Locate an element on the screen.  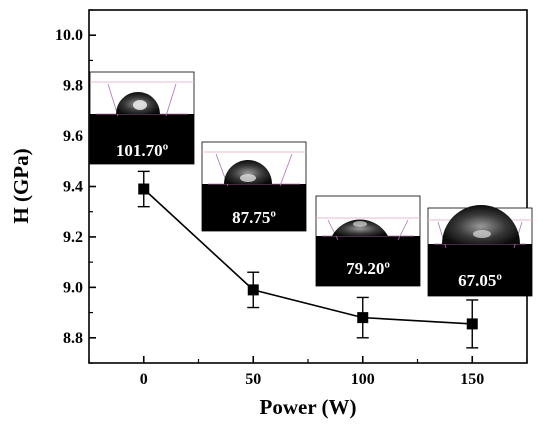
y-axis: 8.8 9.0 9.2 9.4 9.6 9.8 10.0 is located at coordinates (75, 186).